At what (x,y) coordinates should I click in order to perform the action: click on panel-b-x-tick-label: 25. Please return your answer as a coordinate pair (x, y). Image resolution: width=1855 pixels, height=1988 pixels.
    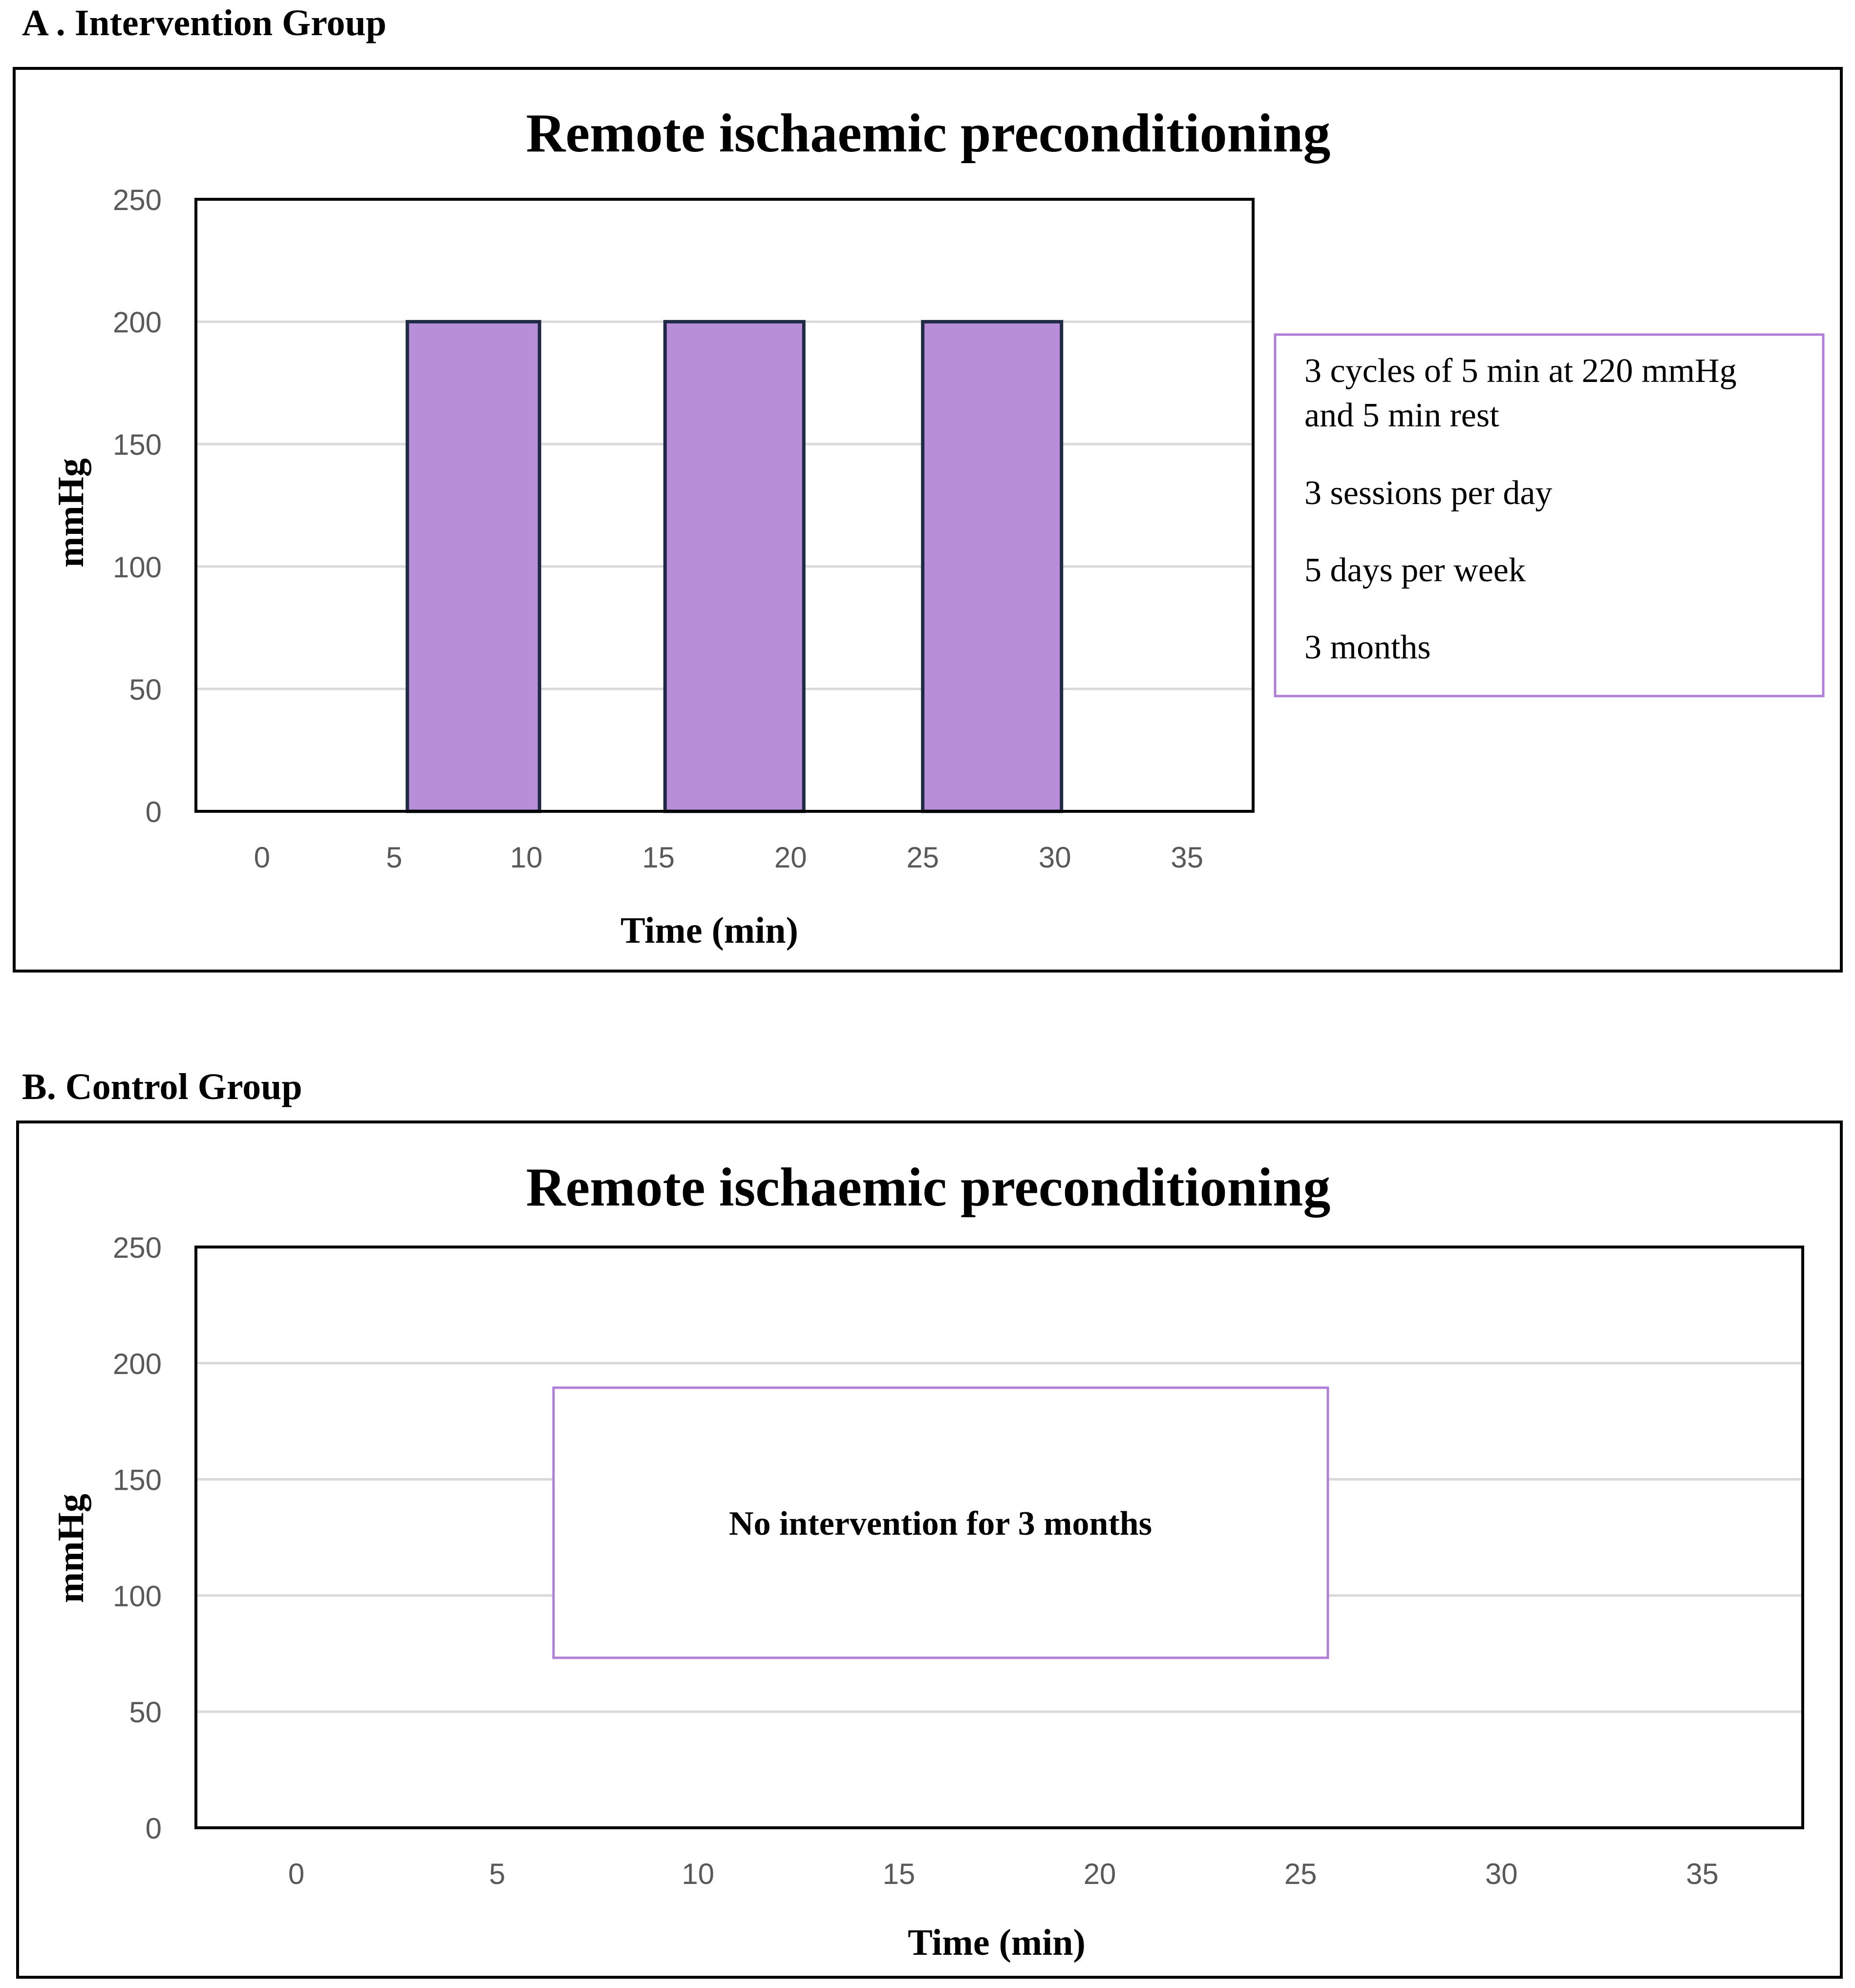
    Looking at the image, I should click on (1300, 1874).